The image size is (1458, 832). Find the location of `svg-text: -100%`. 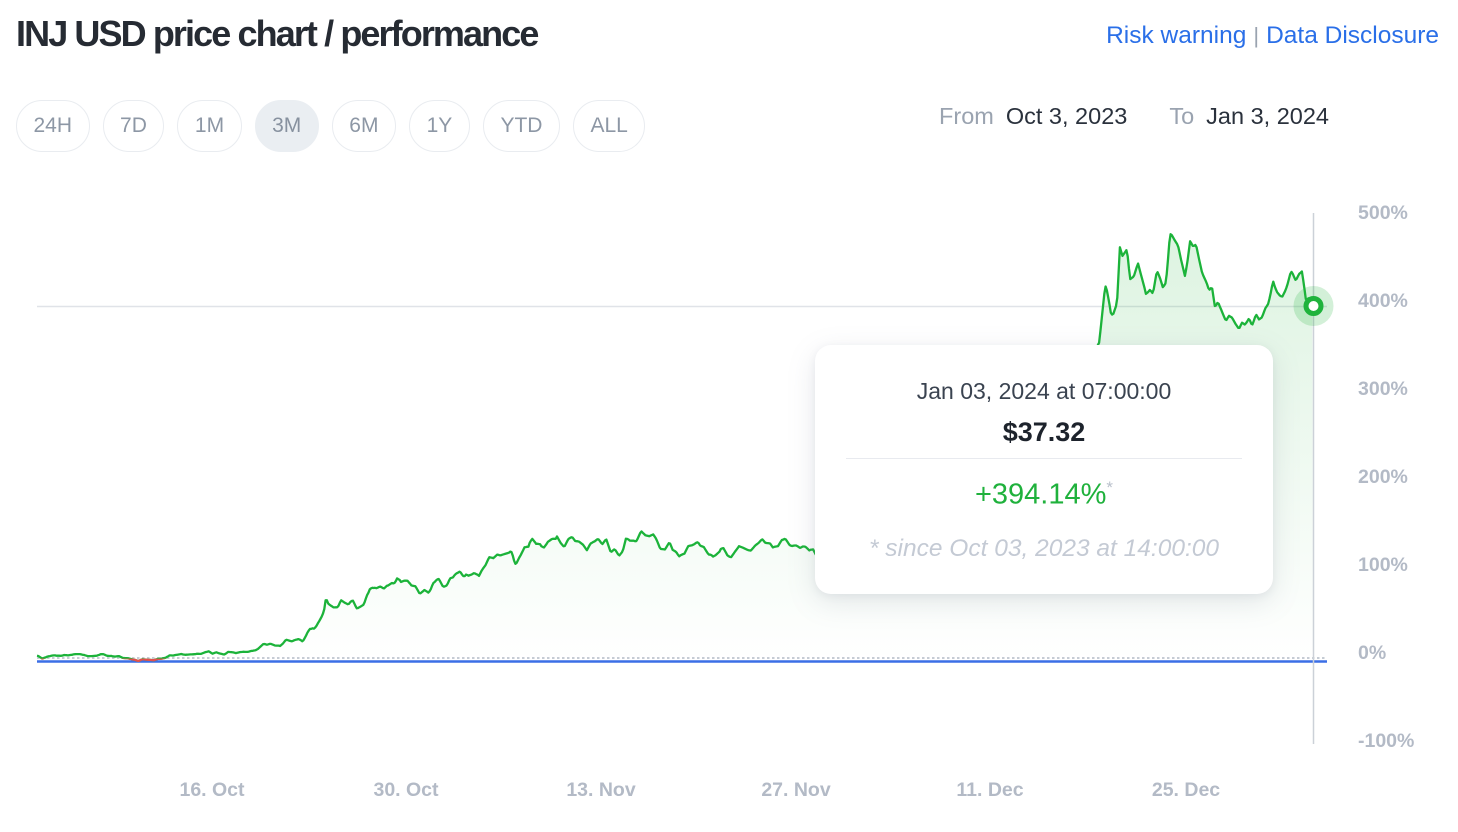

svg-text: -100% is located at coordinates (1386, 741).